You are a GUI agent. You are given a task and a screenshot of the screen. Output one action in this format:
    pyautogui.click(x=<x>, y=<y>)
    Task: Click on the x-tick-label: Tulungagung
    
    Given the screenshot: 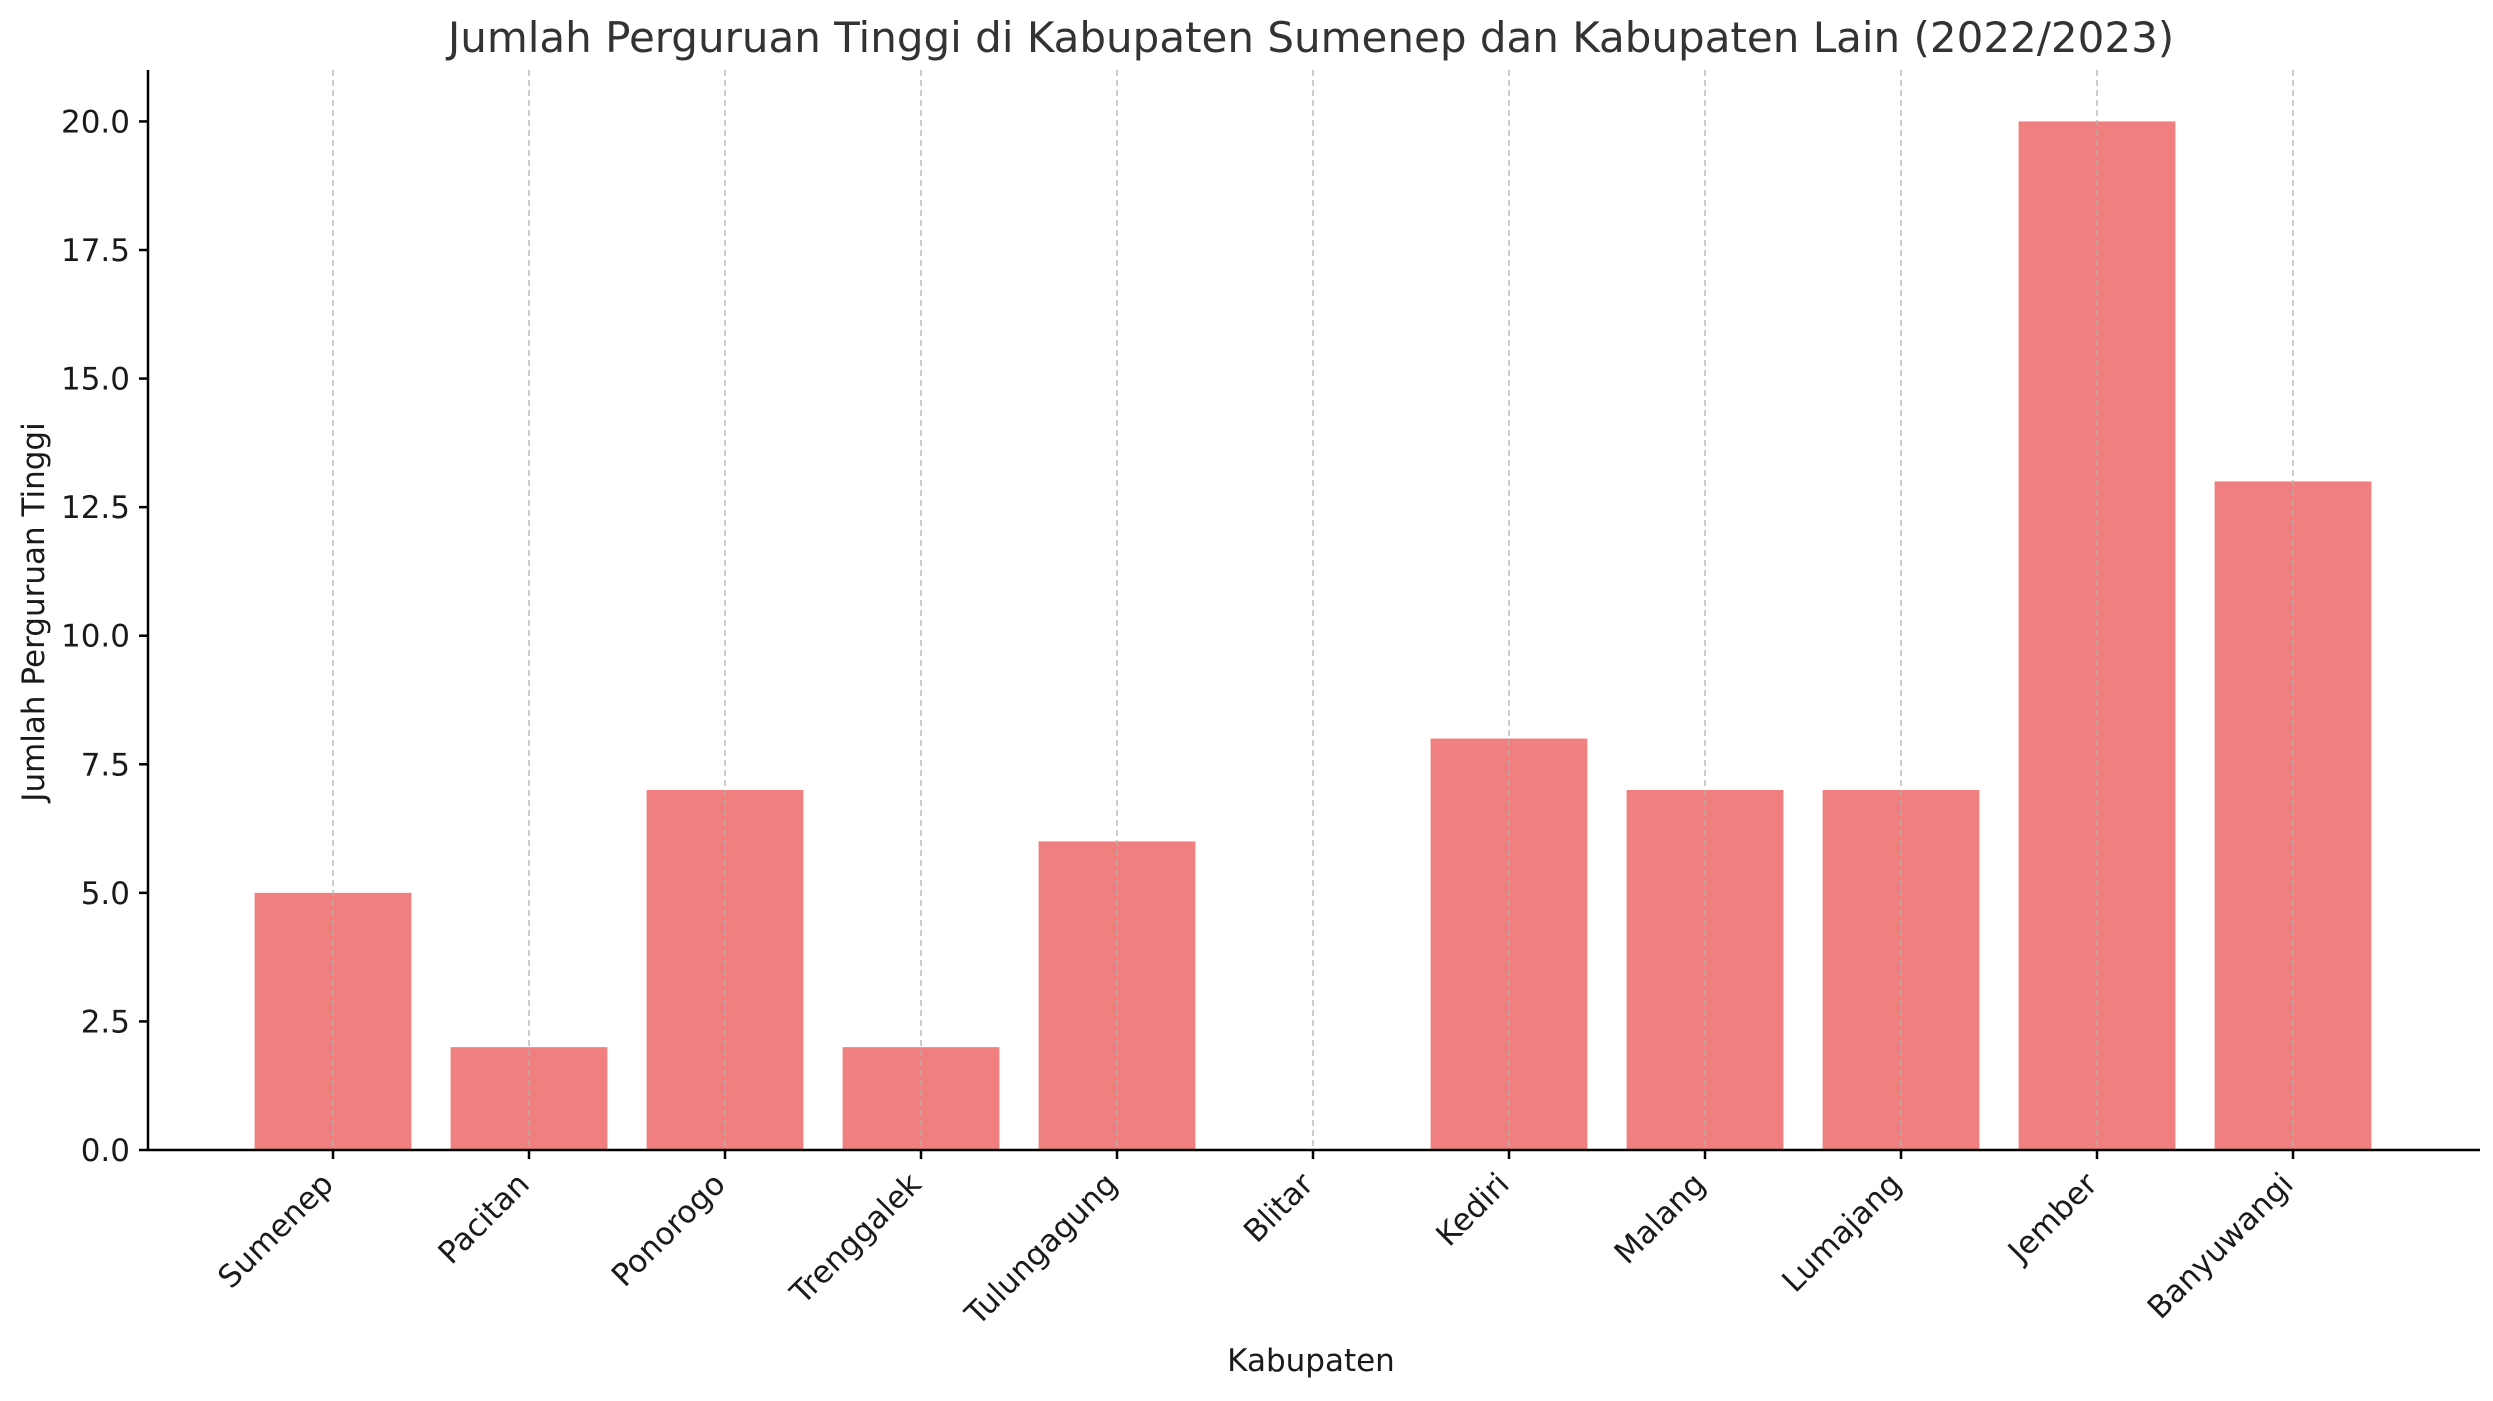 What is the action you would take?
    pyautogui.click(x=1041, y=1249)
    